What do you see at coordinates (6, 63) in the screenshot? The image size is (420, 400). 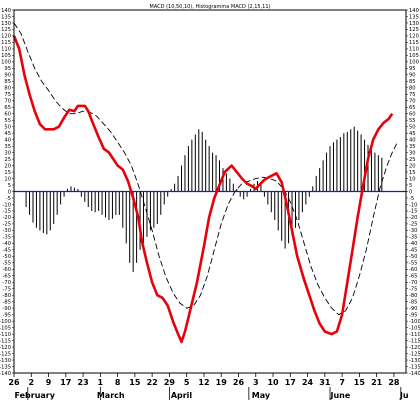 I see `y-tick-label: 100` at bounding box center [6, 63].